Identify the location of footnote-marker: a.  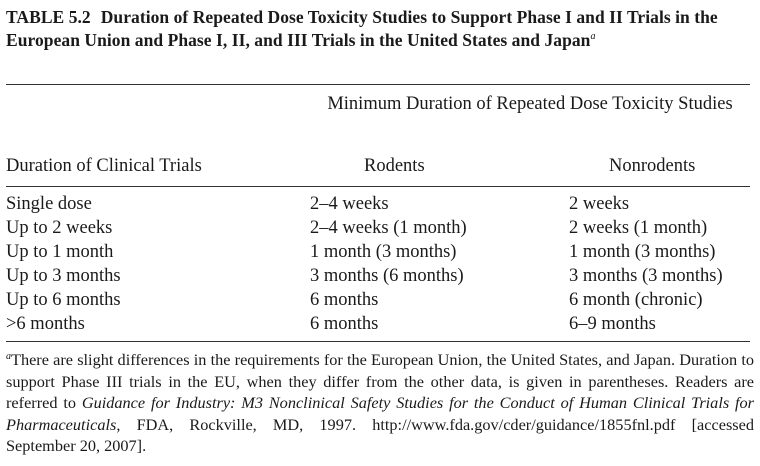
(8, 356).